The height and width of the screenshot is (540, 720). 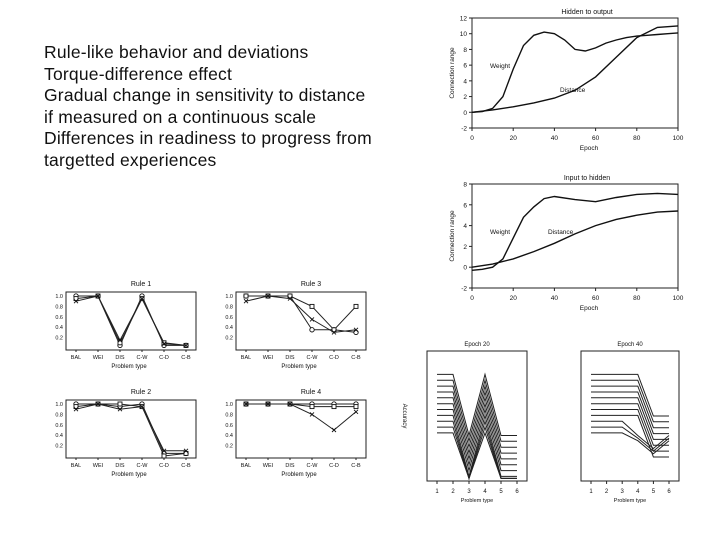 What do you see at coordinates (501, 492) in the screenshot?
I see `x-tick-label: 5` at bounding box center [501, 492].